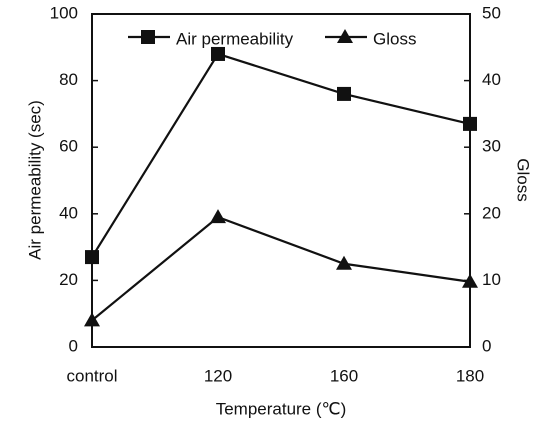  I want to click on y2-tick-label: 20, so click(491, 212).